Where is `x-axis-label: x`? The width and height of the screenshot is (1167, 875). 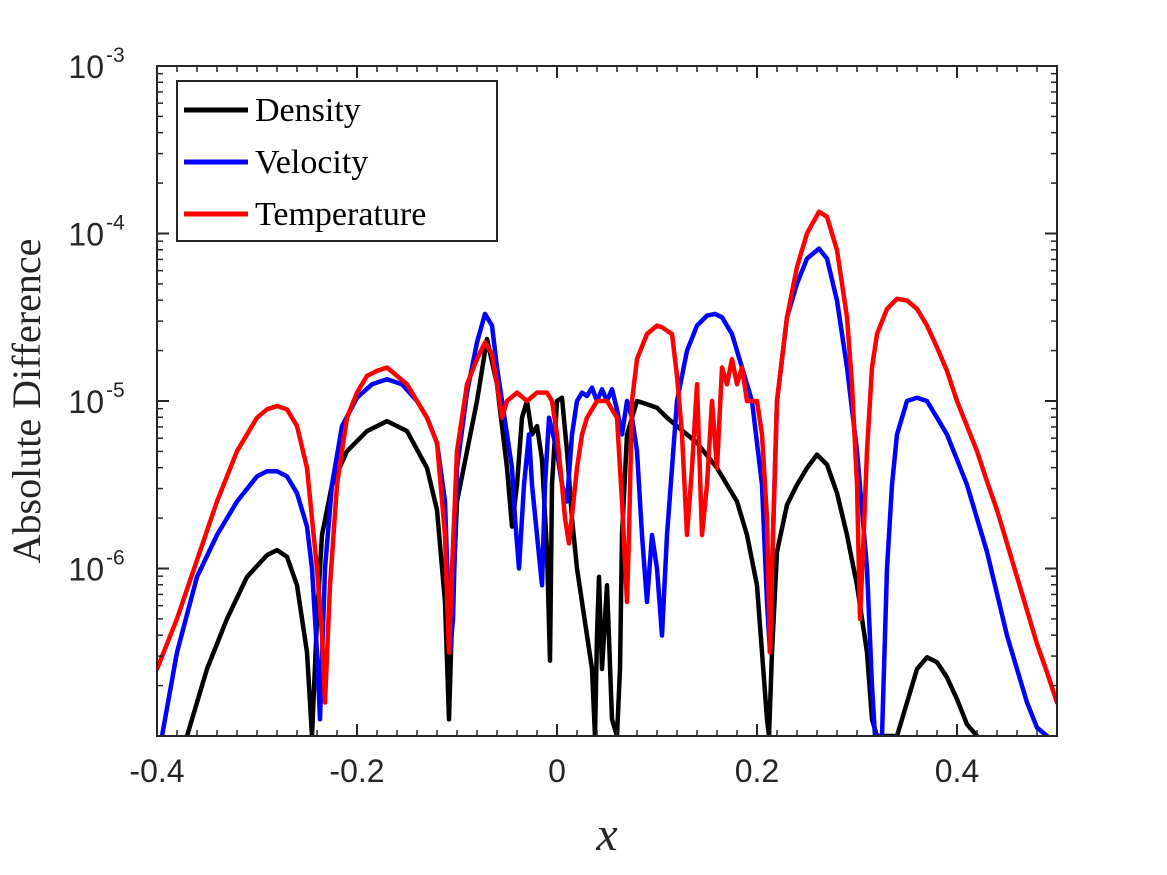
x-axis-label: x is located at coordinates (606, 834).